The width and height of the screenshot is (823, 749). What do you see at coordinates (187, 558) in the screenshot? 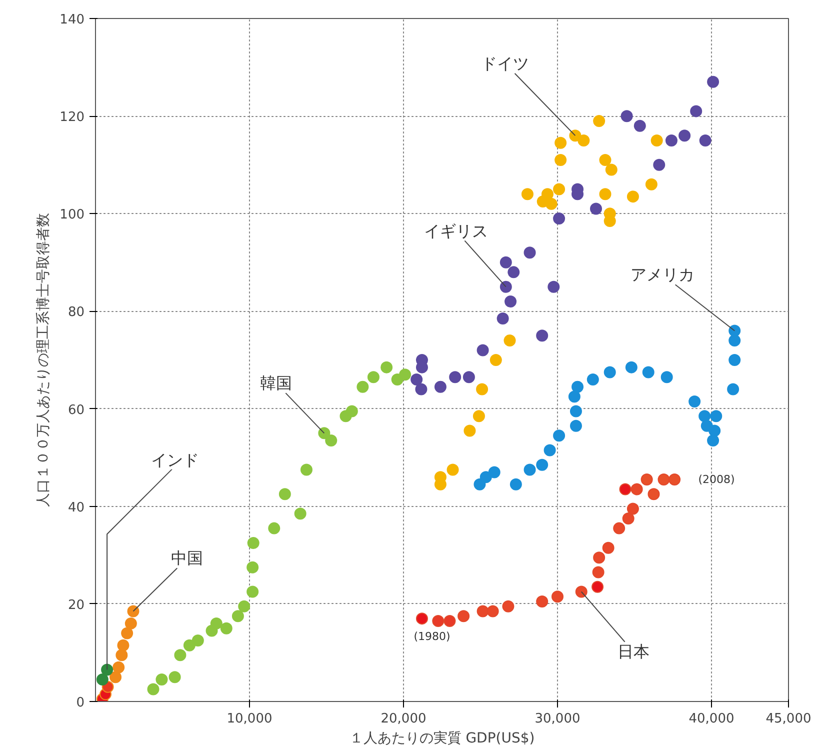
I see `annotation: 中国` at bounding box center [187, 558].